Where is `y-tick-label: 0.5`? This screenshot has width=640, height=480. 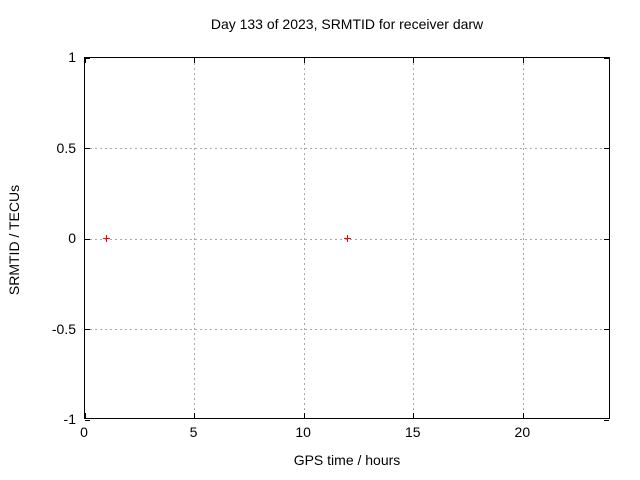
y-tick-label: 0.5 is located at coordinates (66, 147).